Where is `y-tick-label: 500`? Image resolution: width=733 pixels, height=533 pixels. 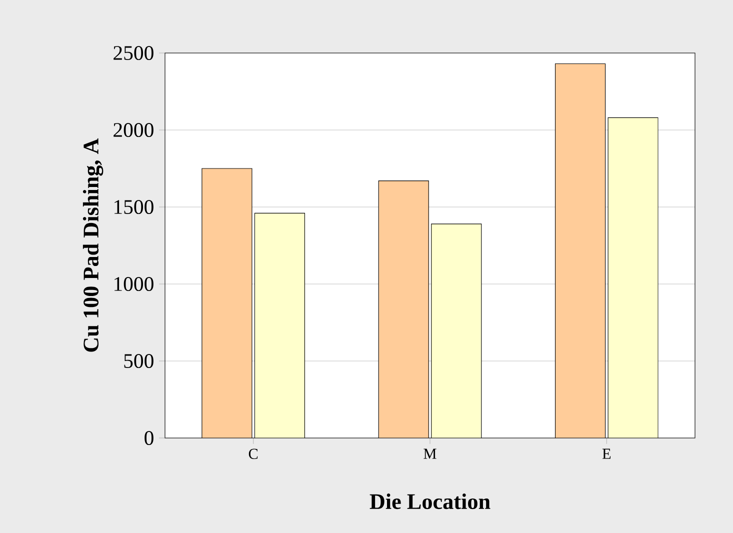 y-tick-label: 500 is located at coordinates (139, 361).